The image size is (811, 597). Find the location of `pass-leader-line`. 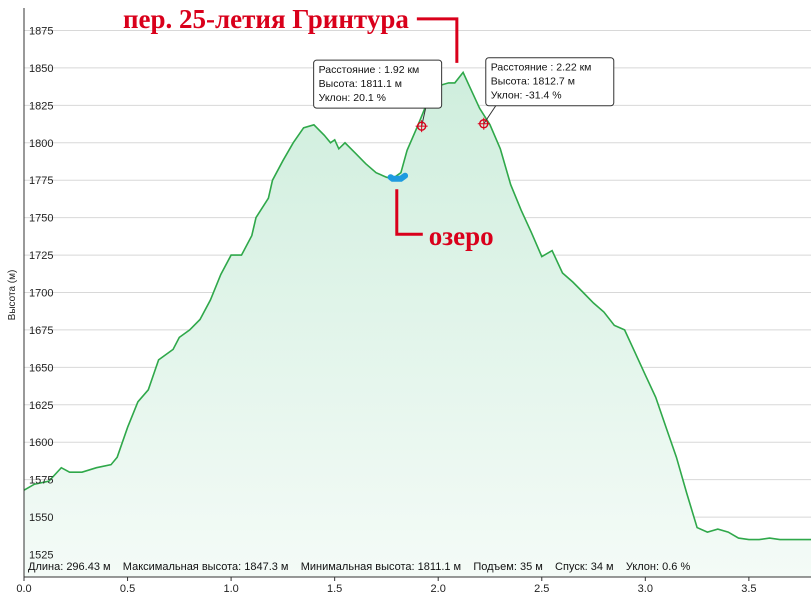

pass-leader-line is located at coordinates (437, 40).